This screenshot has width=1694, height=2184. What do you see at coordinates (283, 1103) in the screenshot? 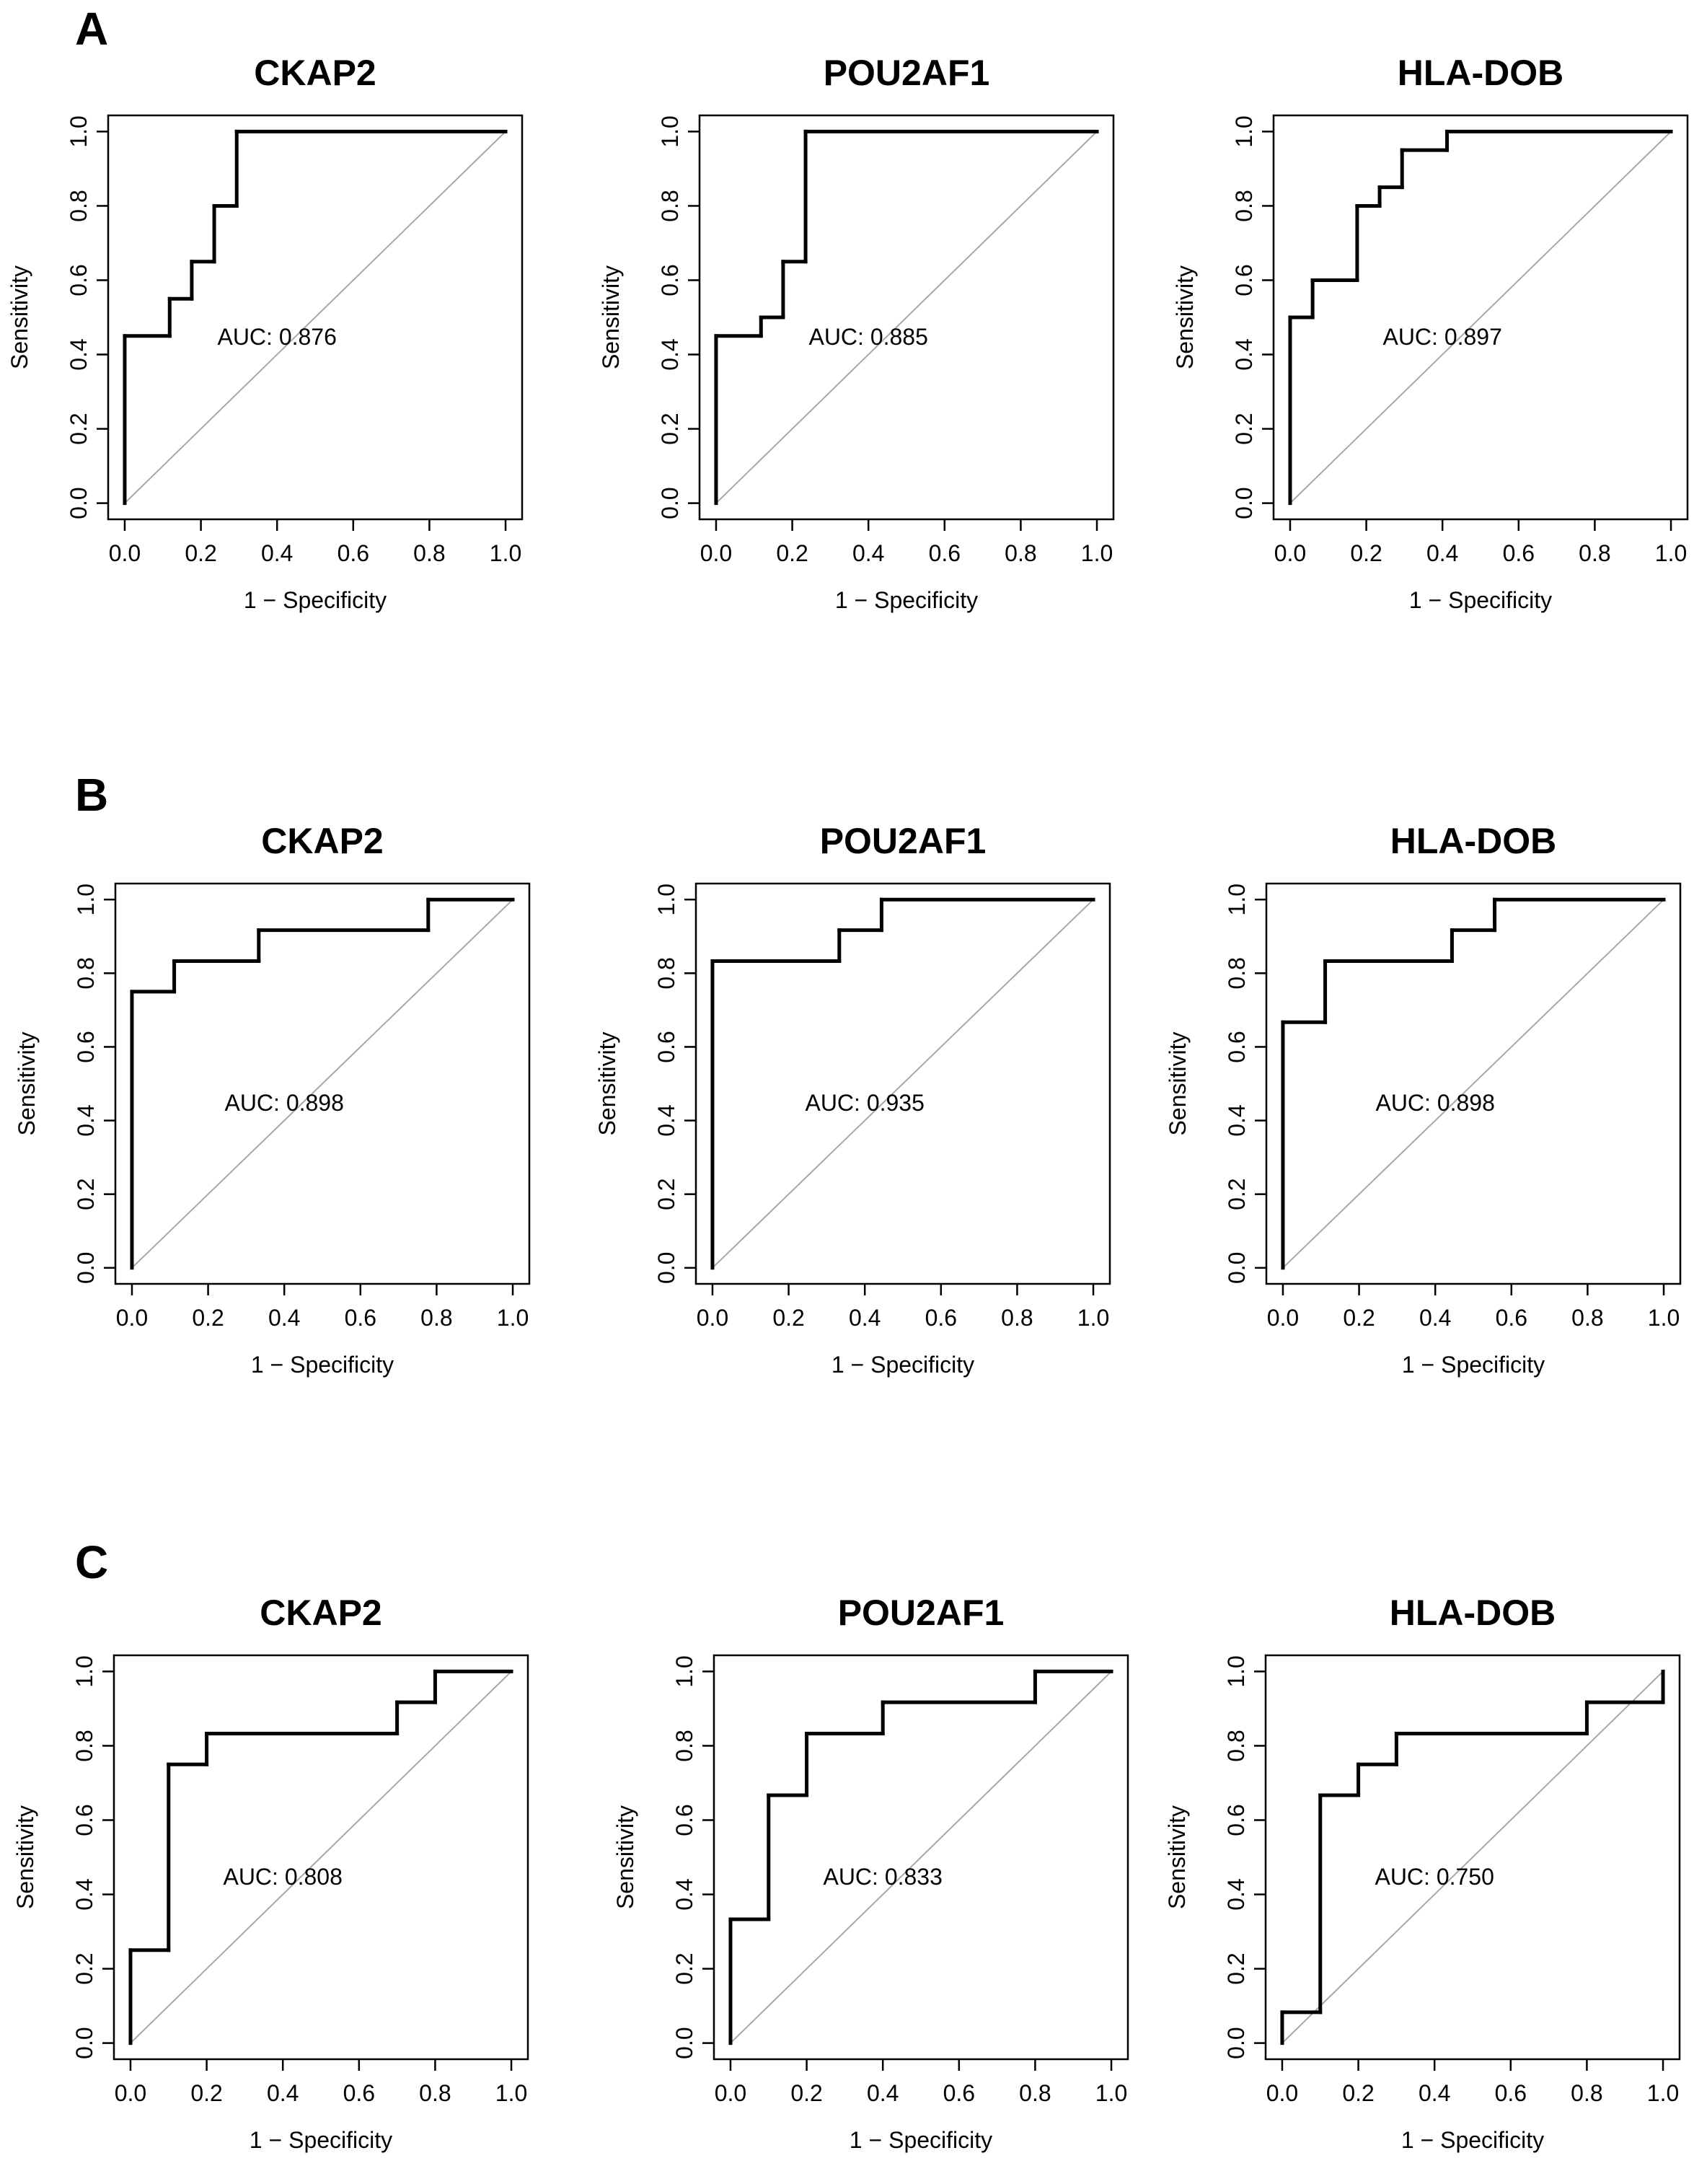
I see `auc-label: AUC: 0.898` at bounding box center [283, 1103].